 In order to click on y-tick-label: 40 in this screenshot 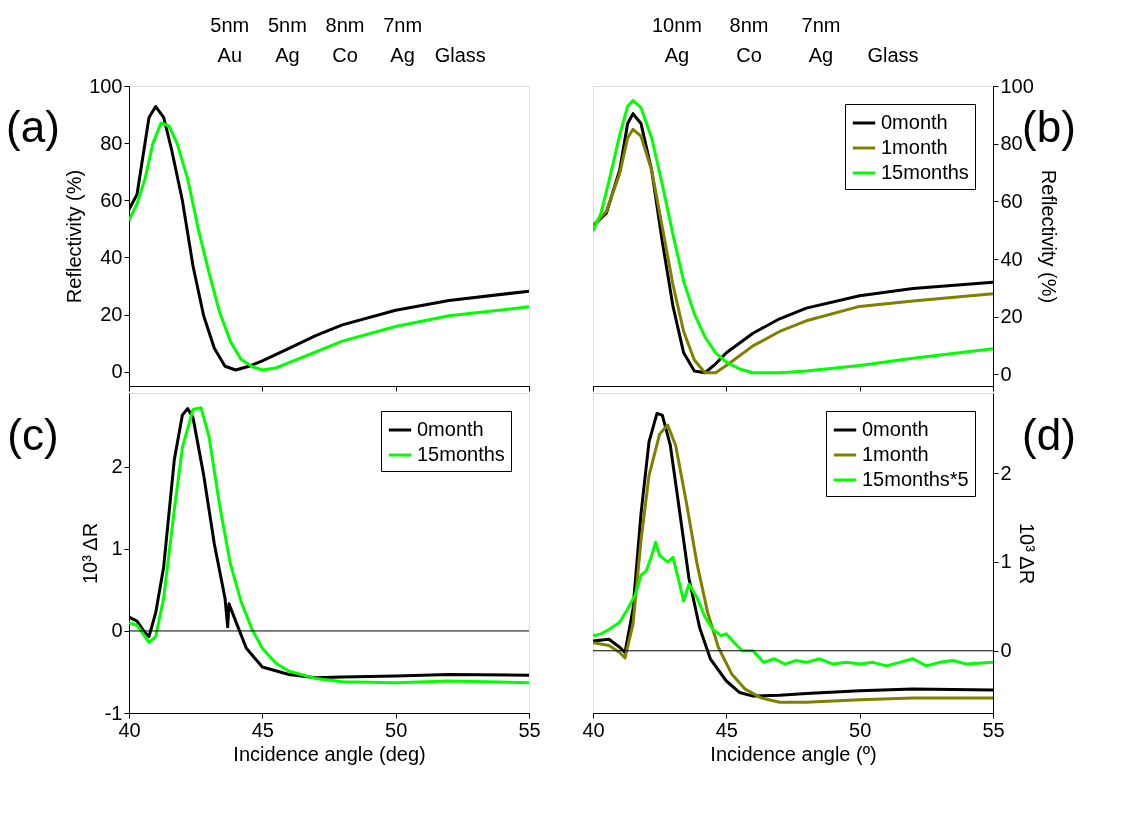, I will do `click(111, 256)`.